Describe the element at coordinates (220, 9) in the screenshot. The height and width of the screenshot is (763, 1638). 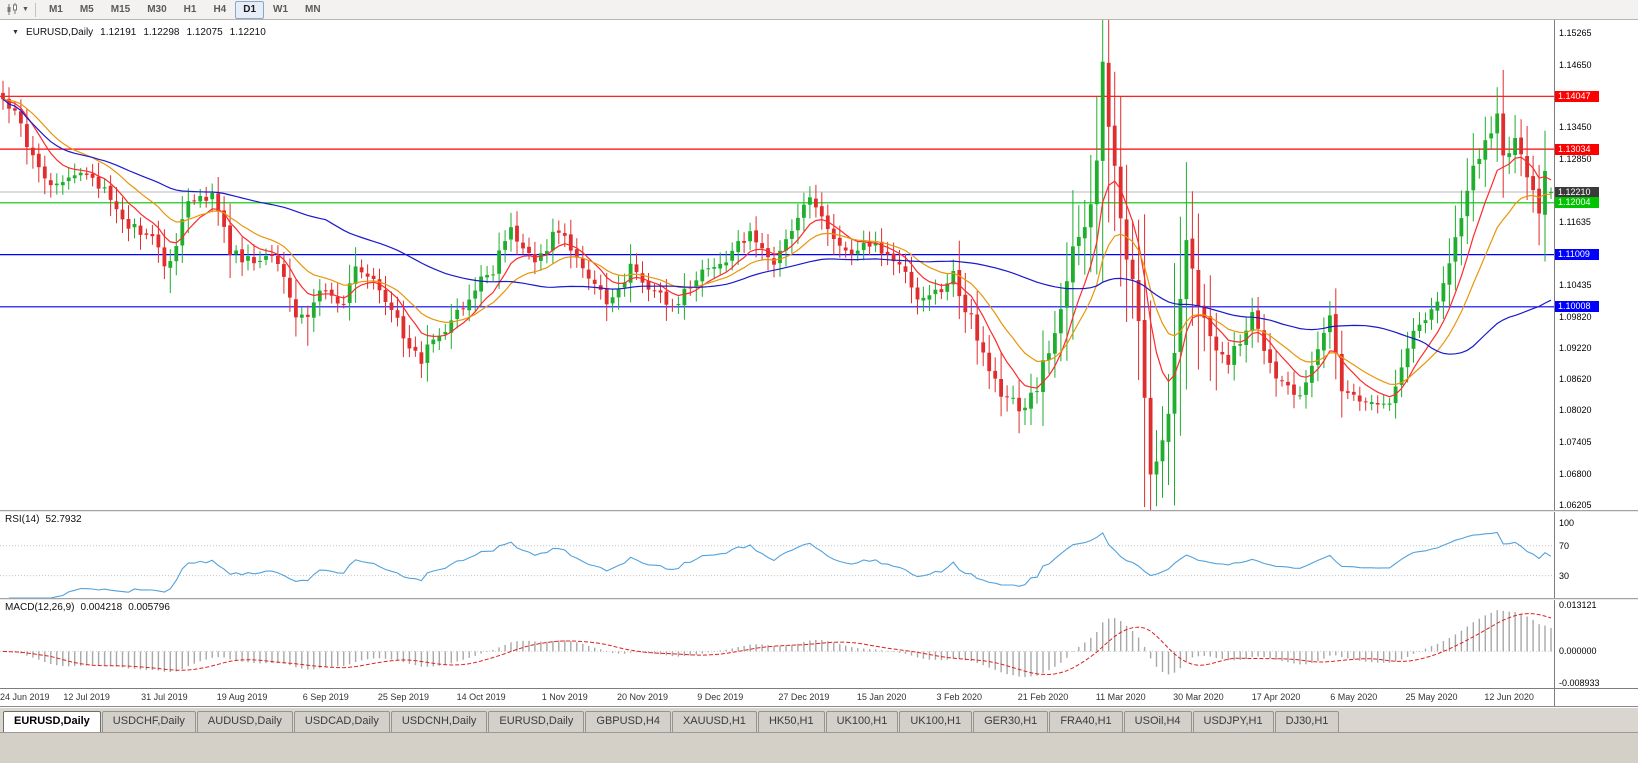
I see `timeframe-button-H4: H4` at that location.